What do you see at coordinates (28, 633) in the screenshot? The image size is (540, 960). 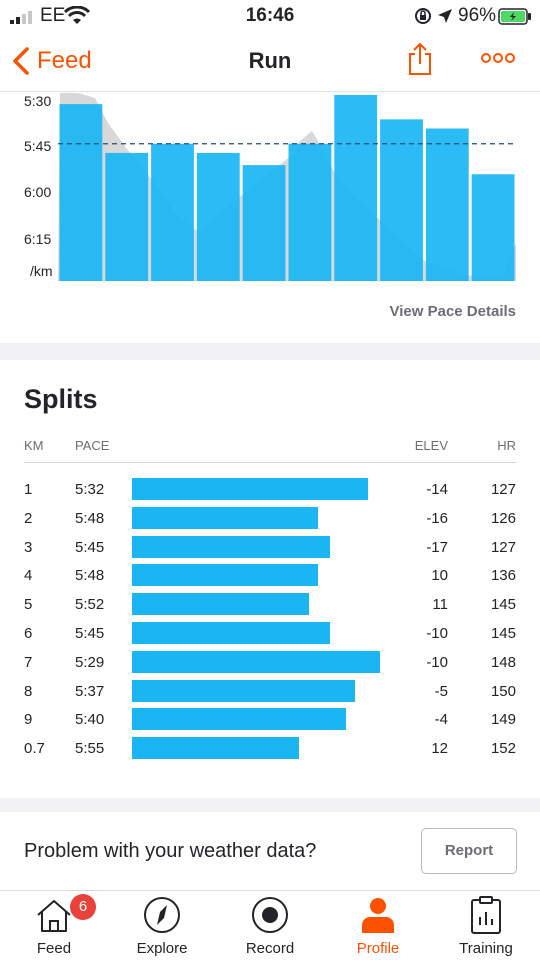 I see `split-km: 6` at bounding box center [28, 633].